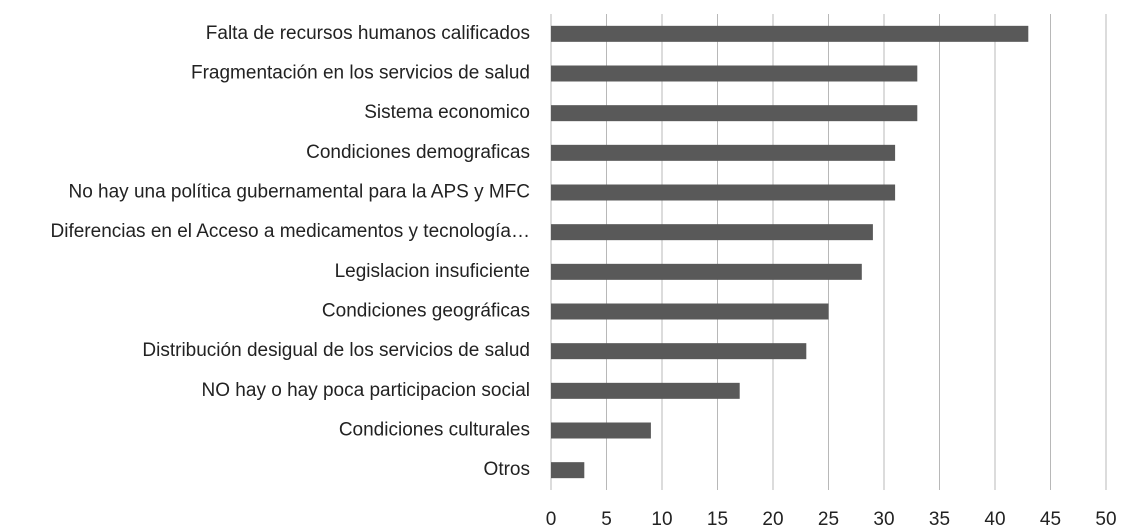 The width and height of the screenshot is (1121, 530). What do you see at coordinates (426, 311) in the screenshot?
I see `y-tick-label: Condiciones geográficas` at bounding box center [426, 311].